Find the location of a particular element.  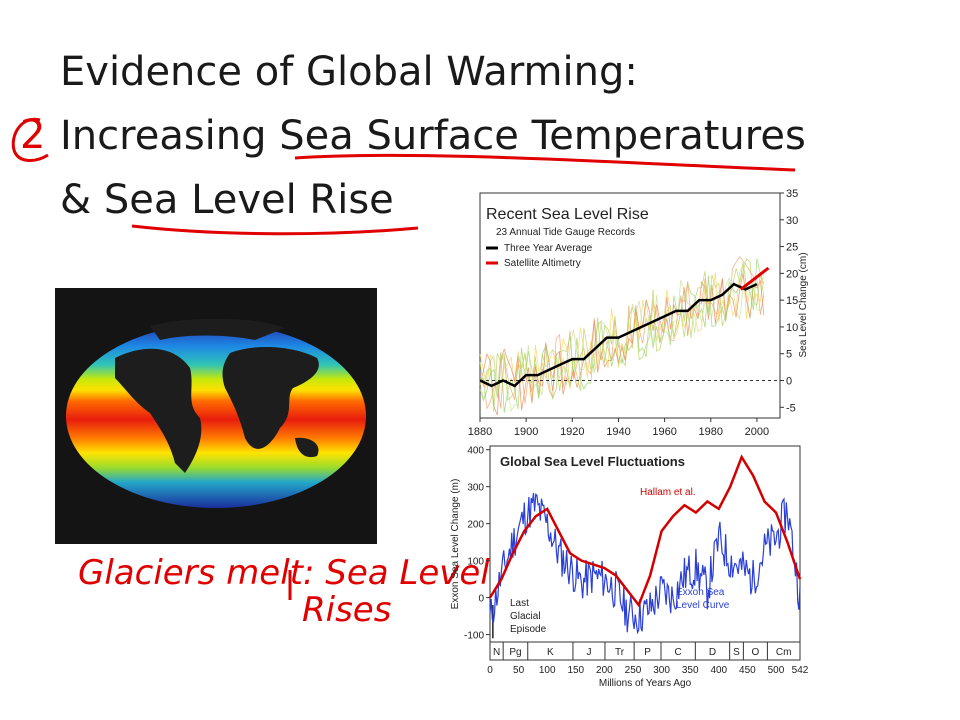

chart1-xtick: 2000 is located at coordinates (757, 432).